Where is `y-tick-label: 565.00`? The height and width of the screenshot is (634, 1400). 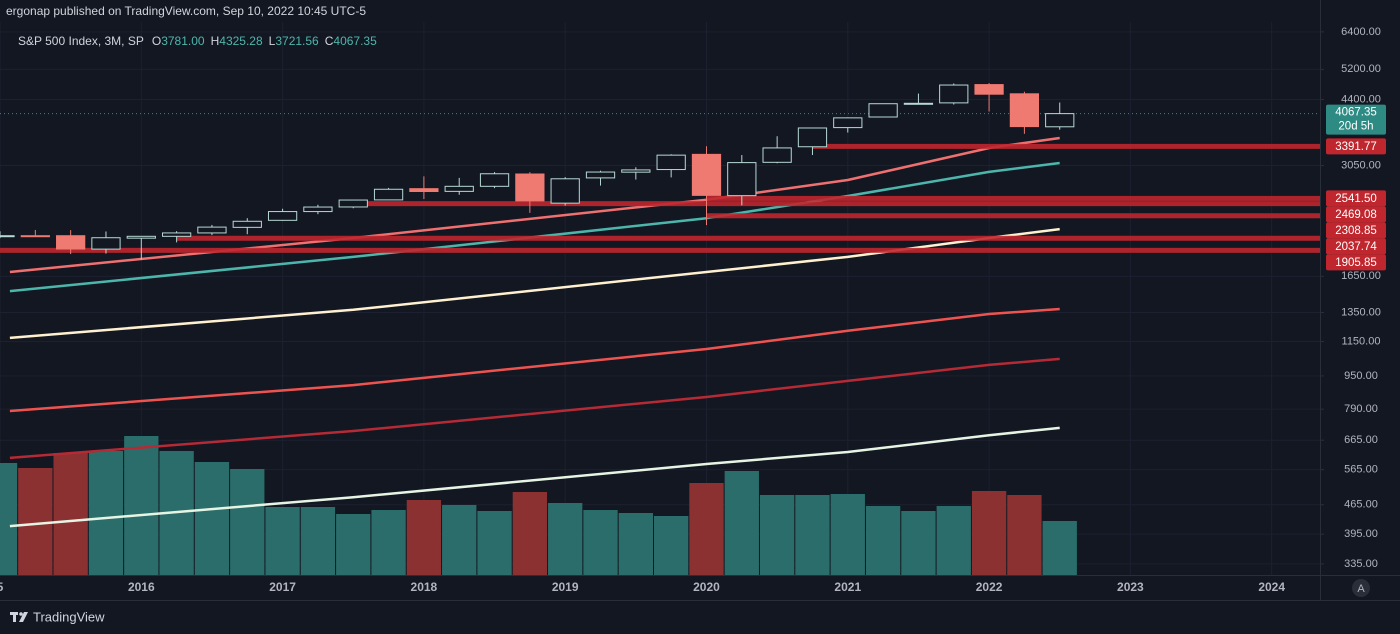 y-tick-label: 565.00 is located at coordinates (1361, 470).